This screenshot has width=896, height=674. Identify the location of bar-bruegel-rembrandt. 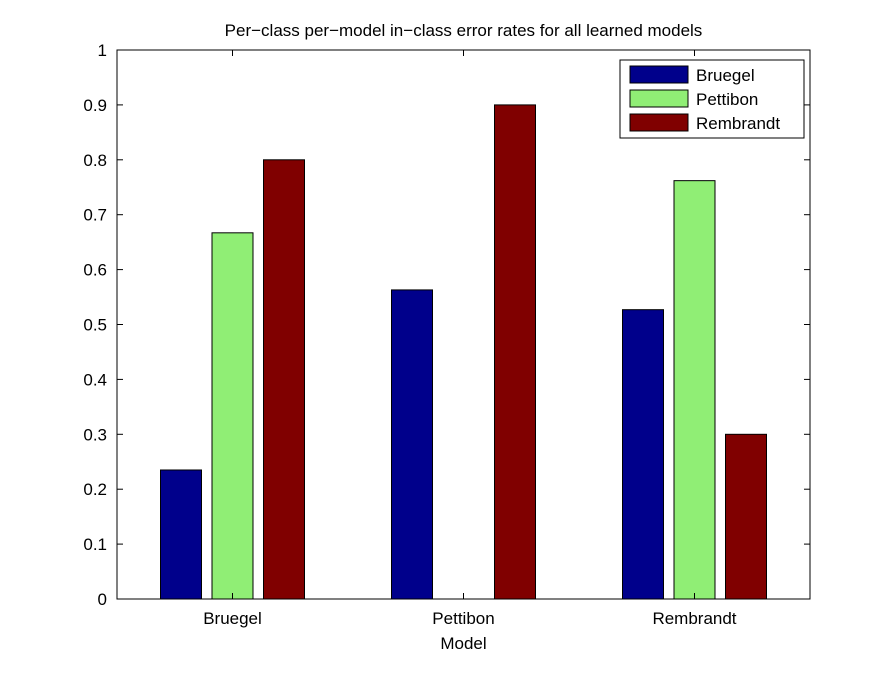
(643, 454).